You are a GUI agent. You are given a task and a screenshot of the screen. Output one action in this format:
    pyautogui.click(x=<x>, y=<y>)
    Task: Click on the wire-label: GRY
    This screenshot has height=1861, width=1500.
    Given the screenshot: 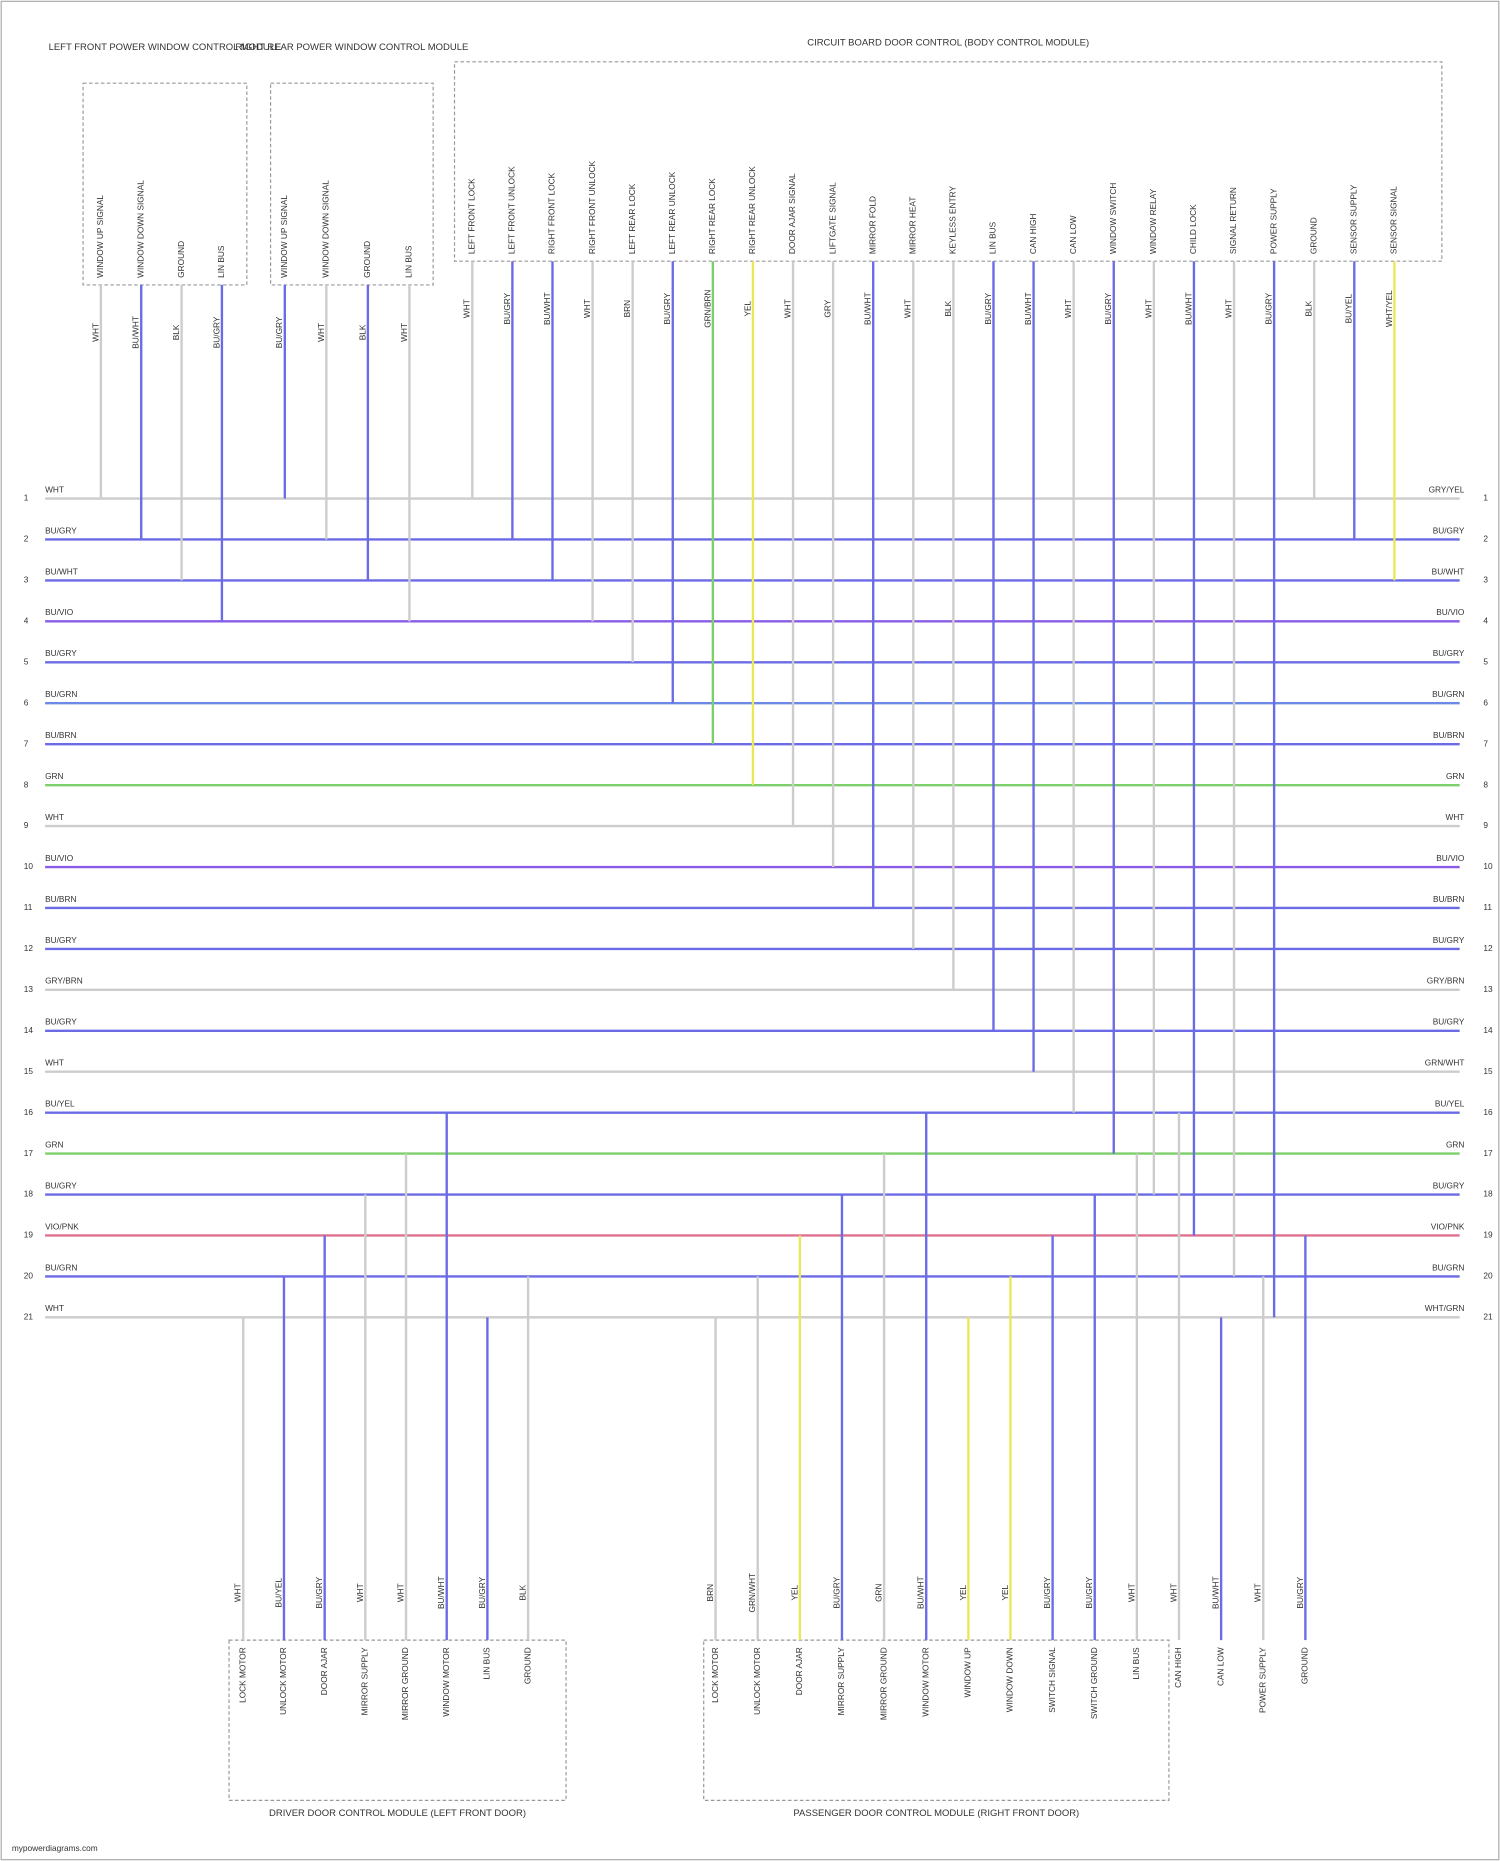 What is the action you would take?
    pyautogui.click(x=828, y=308)
    